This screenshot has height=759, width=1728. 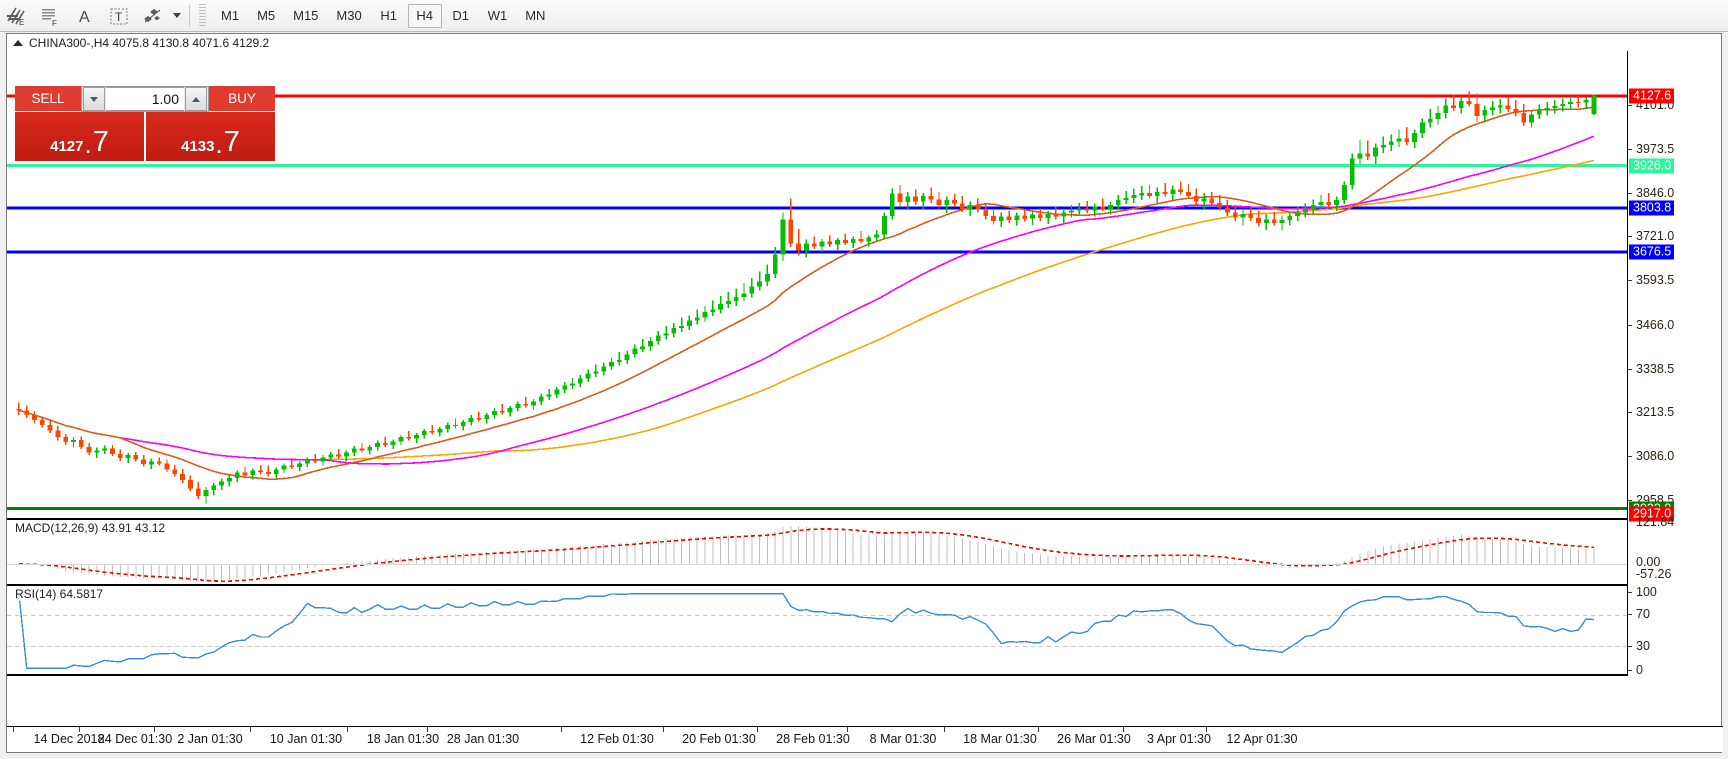 What do you see at coordinates (1639, 670) in the screenshot?
I see `rsi-scale-label: 0` at bounding box center [1639, 670].